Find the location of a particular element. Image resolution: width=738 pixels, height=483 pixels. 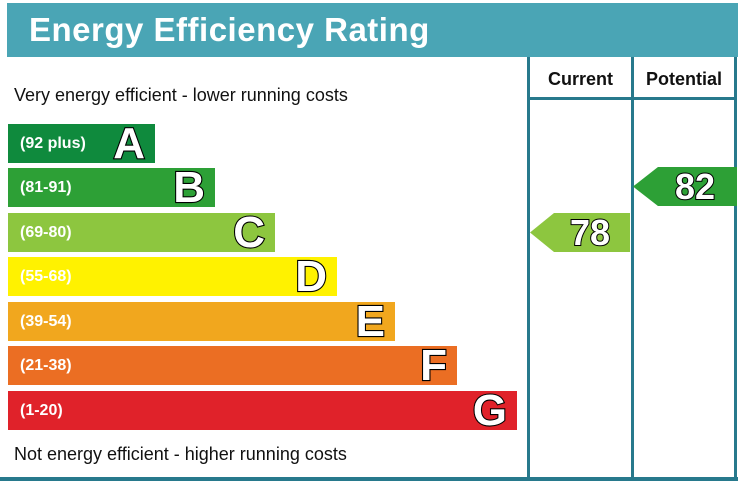

chart-title: Energy Efficiency Rating is located at coordinates (229, 29).